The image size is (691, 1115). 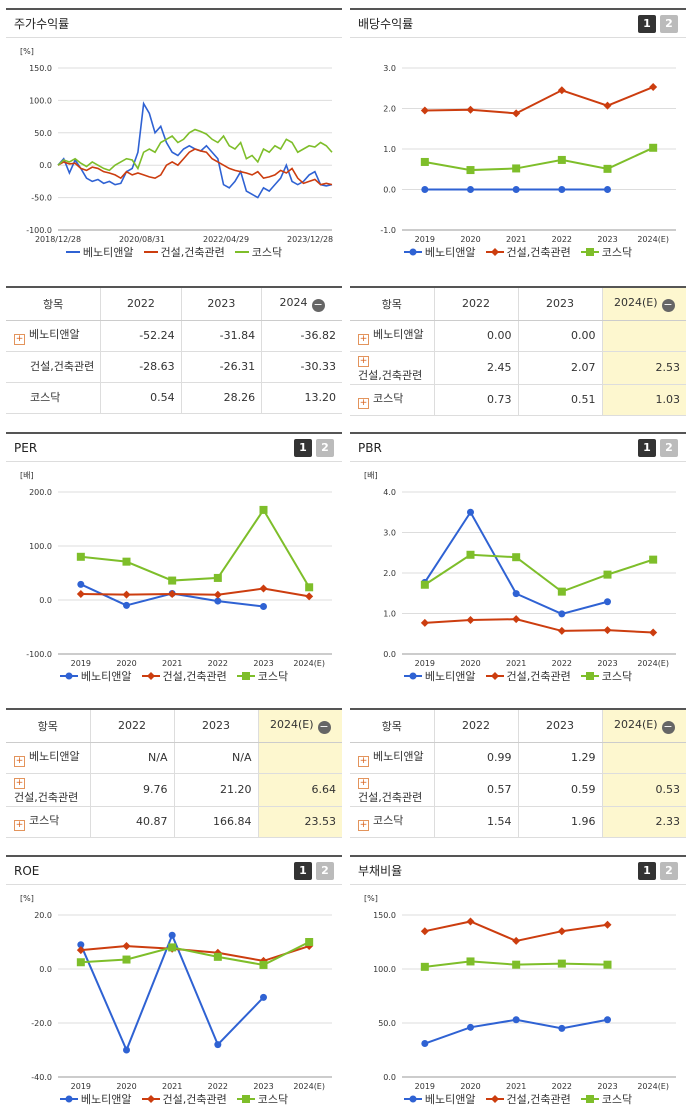 I want to click on value-cell: -30.33, so click(x=301, y=367).